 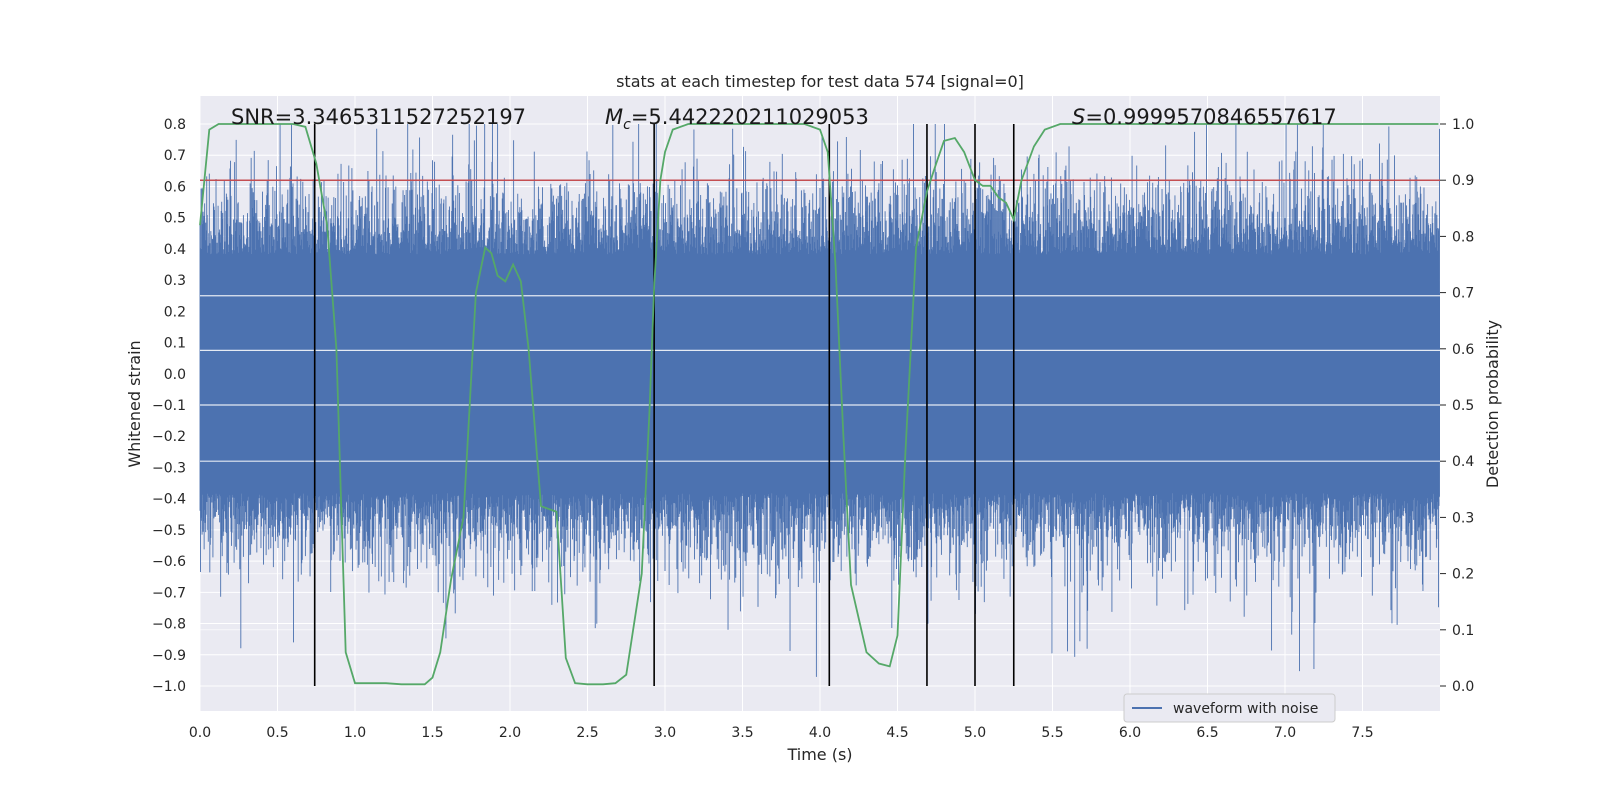 I want to click on y-tick-label: −0.6, so click(x=169, y=562).